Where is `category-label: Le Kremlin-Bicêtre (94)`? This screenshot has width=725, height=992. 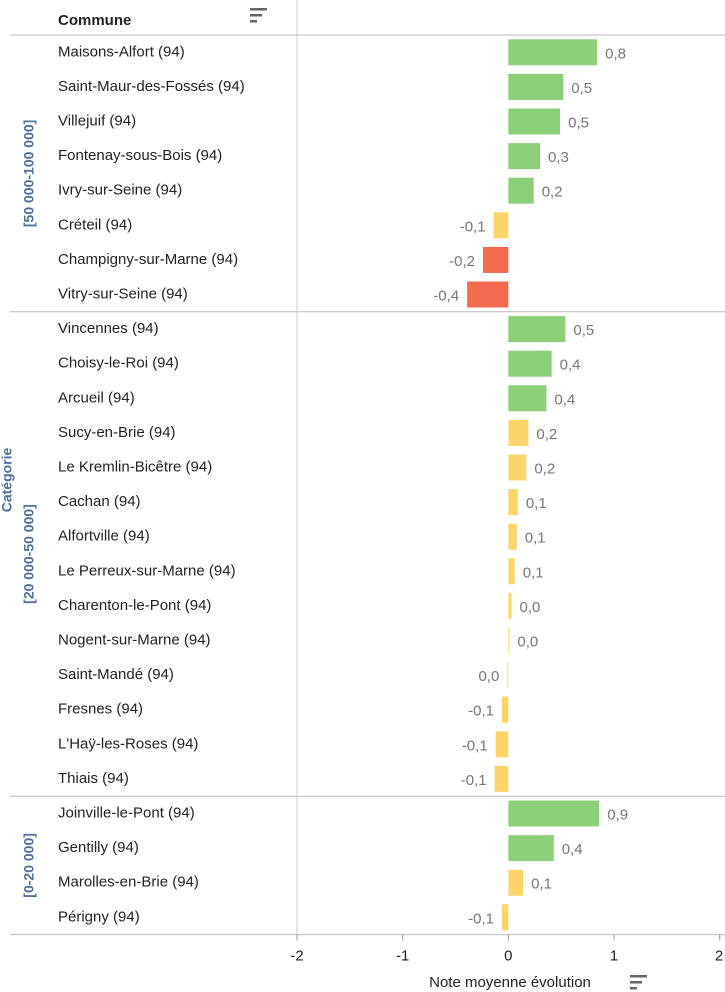 category-label: Le Kremlin-Bicêtre (94) is located at coordinates (135, 466).